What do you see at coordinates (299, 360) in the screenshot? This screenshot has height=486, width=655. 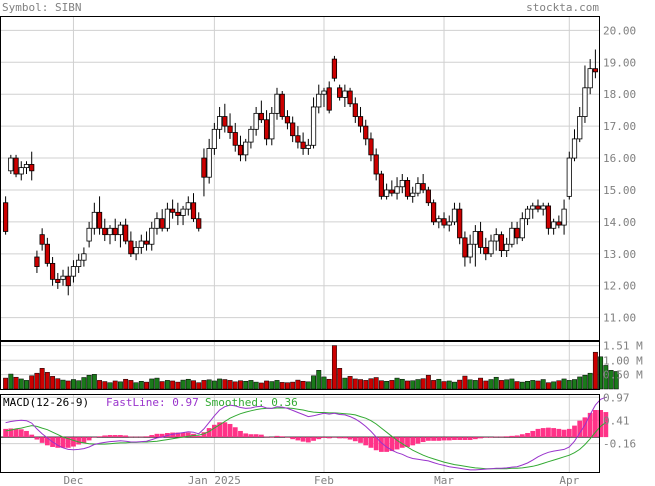 I see `volume-grid` at bounding box center [299, 360].